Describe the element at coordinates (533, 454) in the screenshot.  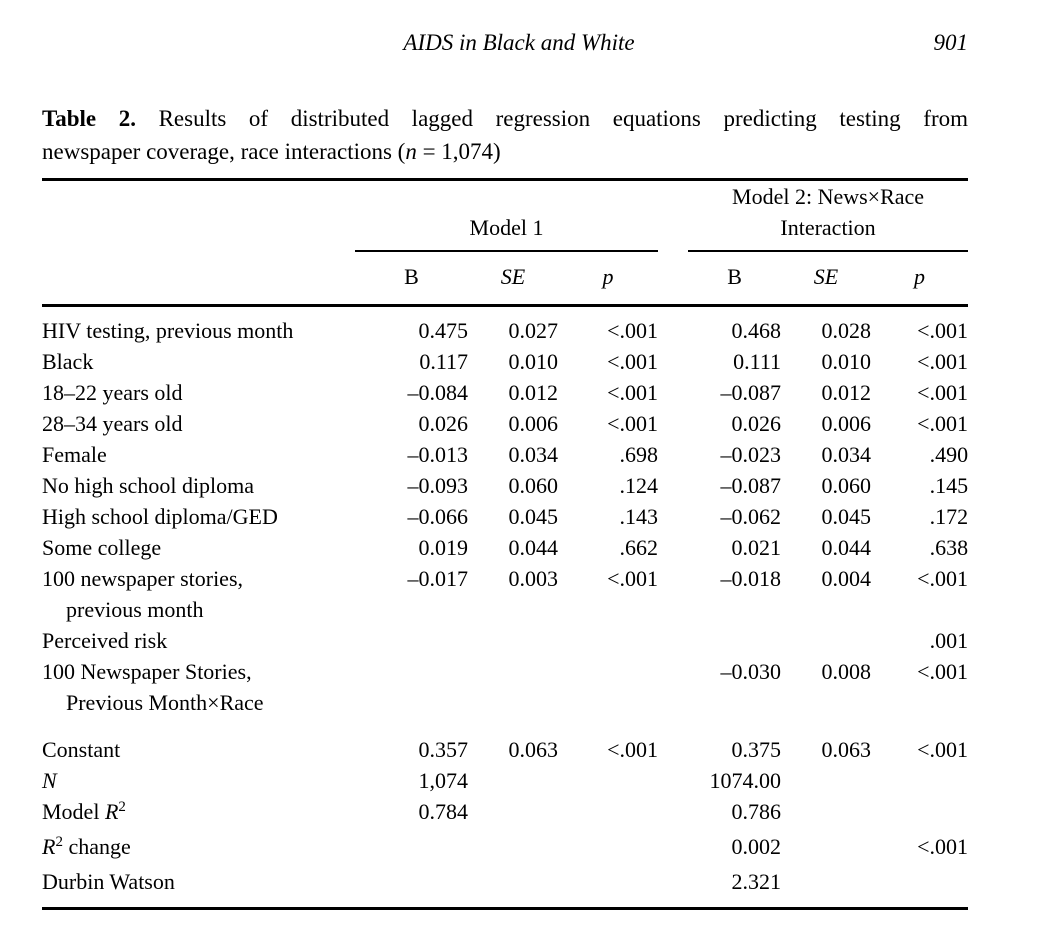
I see `m1-se-cell: 0.034` at that location.